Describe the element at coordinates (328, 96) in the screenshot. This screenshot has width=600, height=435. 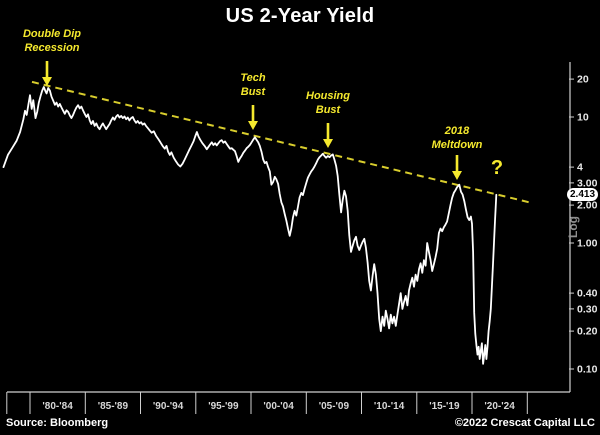
I see `annotation-text: Housing` at that location.